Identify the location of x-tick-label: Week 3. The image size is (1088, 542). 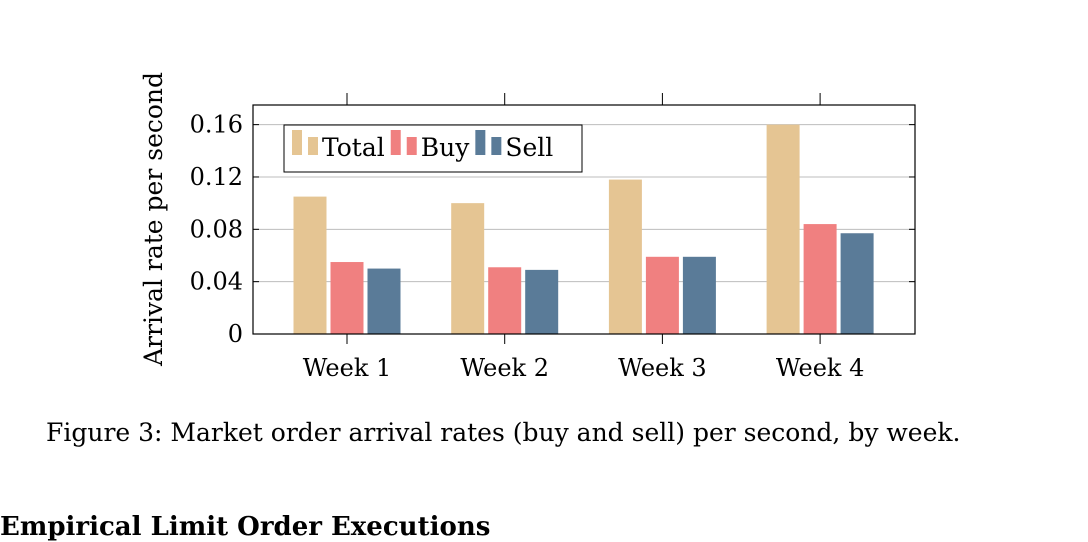
(662, 368).